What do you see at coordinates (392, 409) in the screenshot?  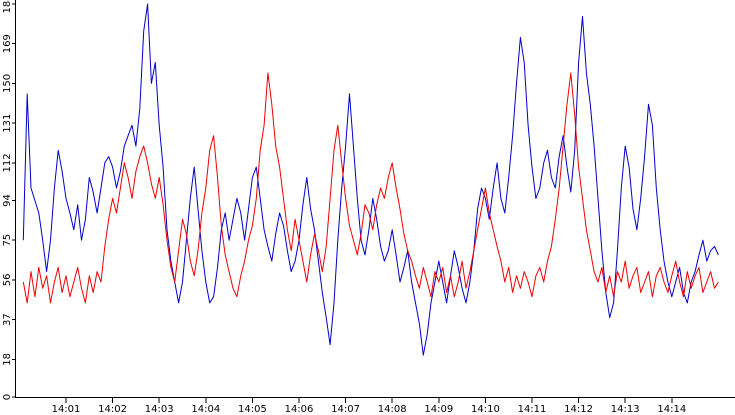 I see `x-tick-label: 14:08` at bounding box center [392, 409].